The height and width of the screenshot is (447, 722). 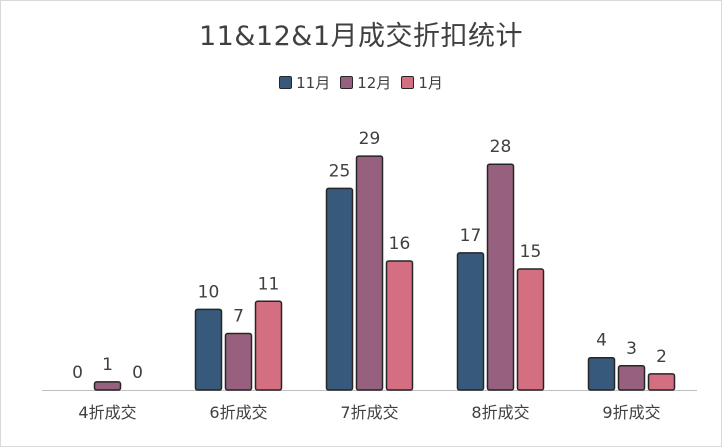 I want to click on data-label: 3, so click(x=631, y=349).